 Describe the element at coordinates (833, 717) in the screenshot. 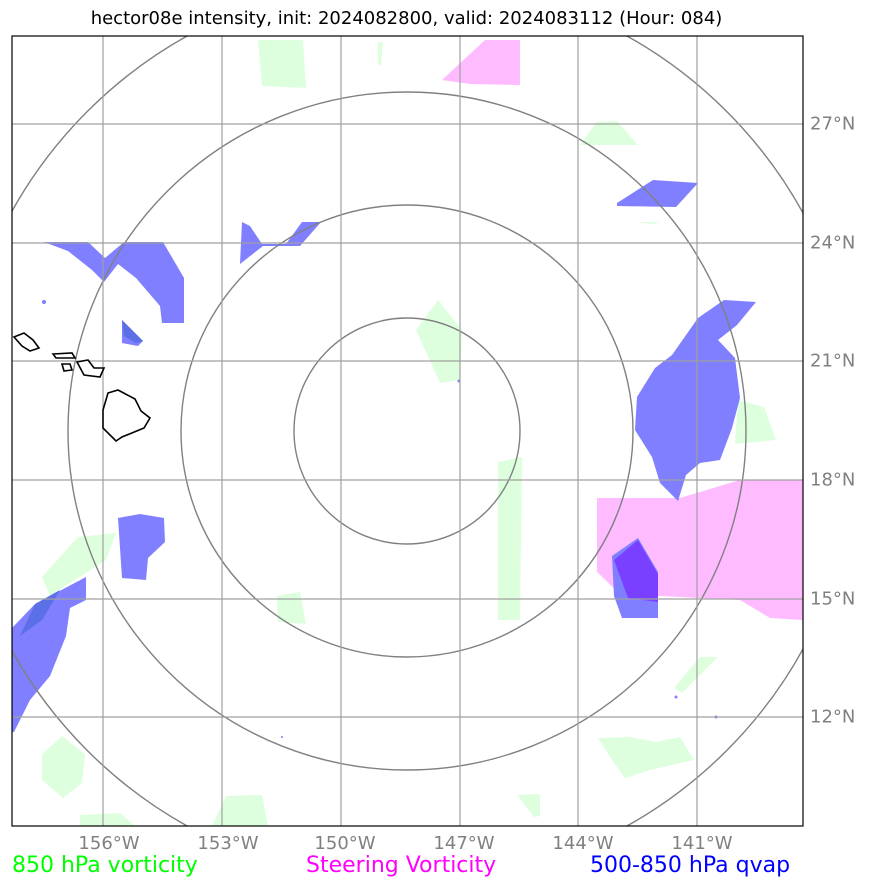

I see `lat-label-12n: 12°N` at that location.